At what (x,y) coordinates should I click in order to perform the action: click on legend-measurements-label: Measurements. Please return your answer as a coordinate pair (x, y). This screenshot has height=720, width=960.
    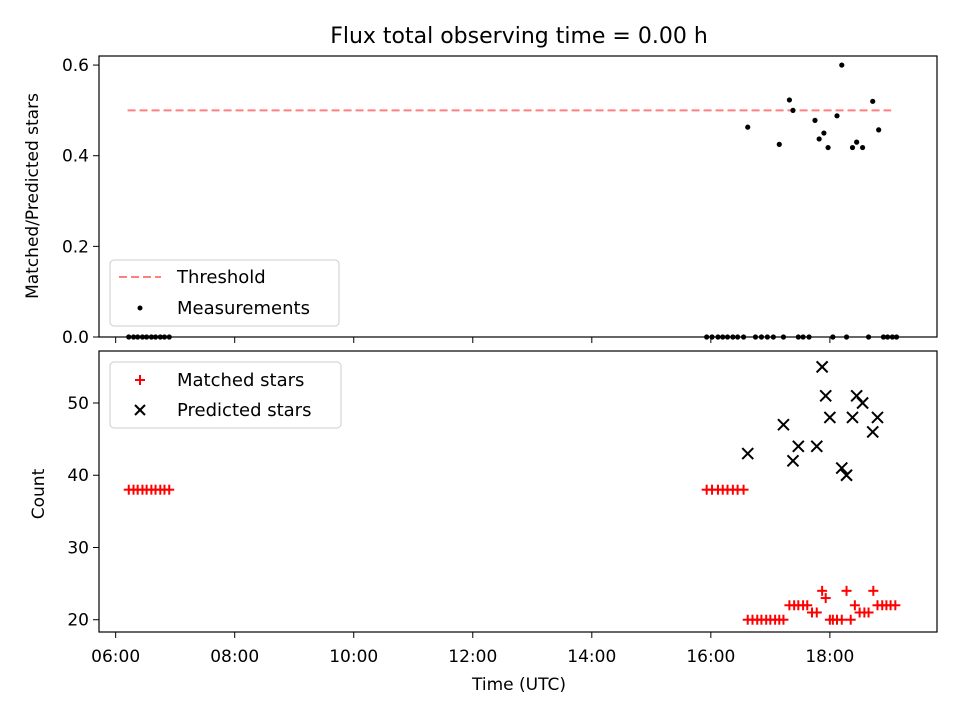
    Looking at the image, I should click on (243, 308).